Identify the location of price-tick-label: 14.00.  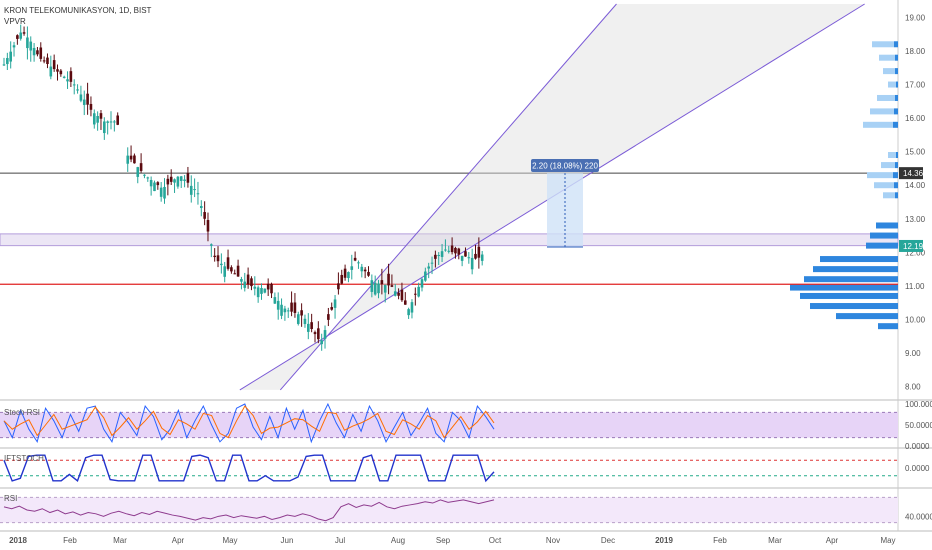
(915, 185).